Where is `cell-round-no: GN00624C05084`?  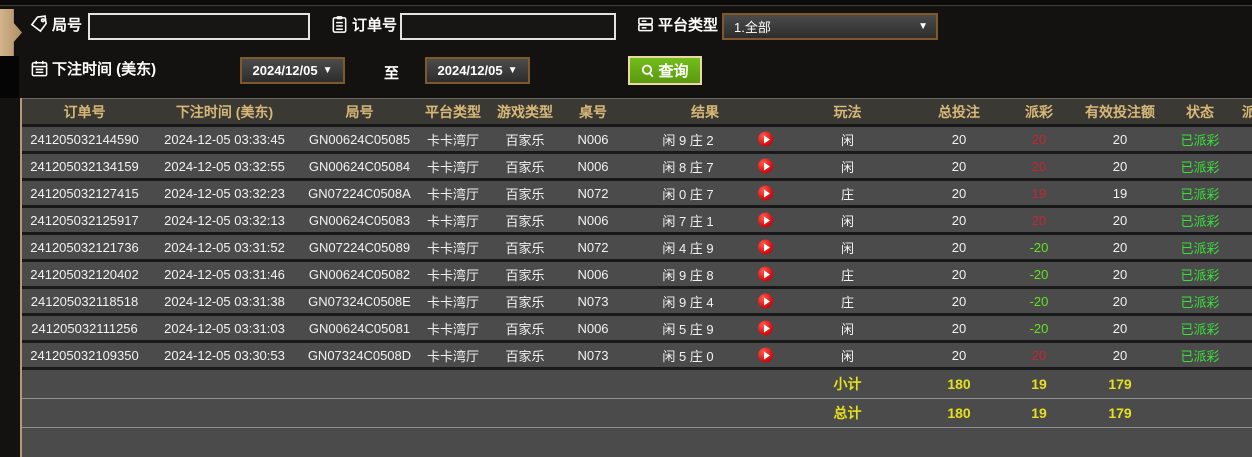
cell-round-no: GN00624C05084 is located at coordinates (359, 167).